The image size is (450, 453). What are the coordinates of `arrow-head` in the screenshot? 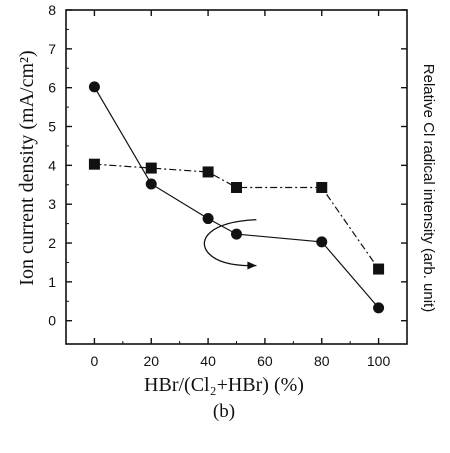 It's located at (252, 265).